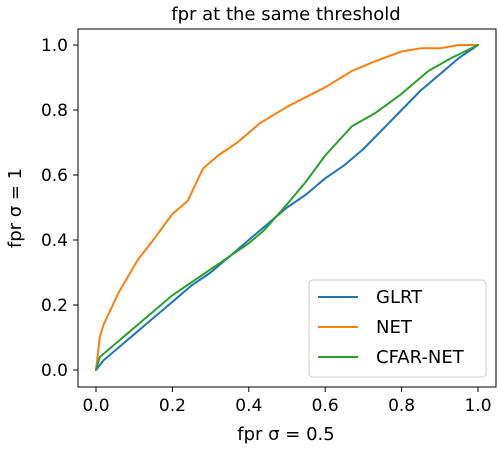 Image resolution: width=500 pixels, height=450 pixels. Describe the element at coordinates (477, 406) in the screenshot. I see `x-tick-label: 1.0` at that location.